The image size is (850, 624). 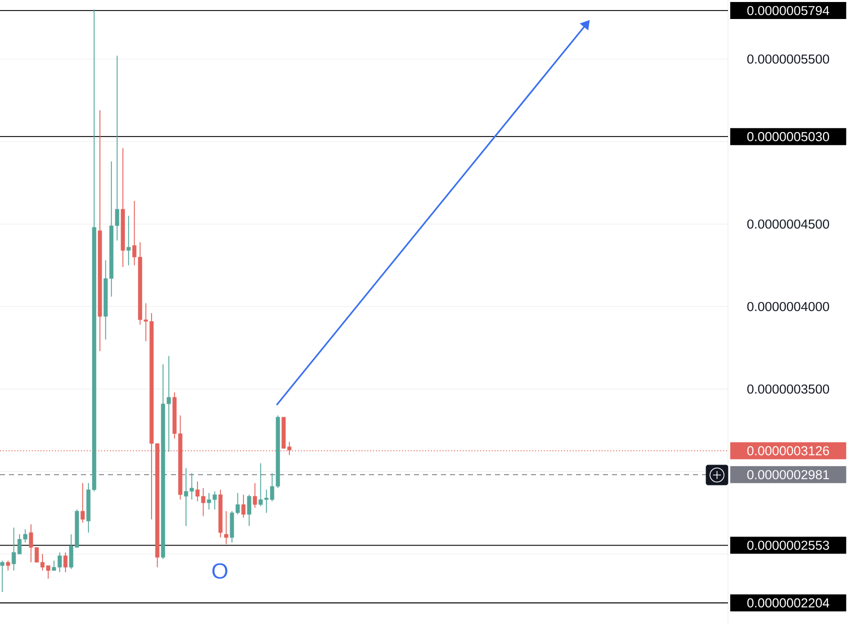 What do you see at coordinates (788, 603) in the screenshot?
I see `ref-line-label: 0.0000002204` at bounding box center [788, 603].